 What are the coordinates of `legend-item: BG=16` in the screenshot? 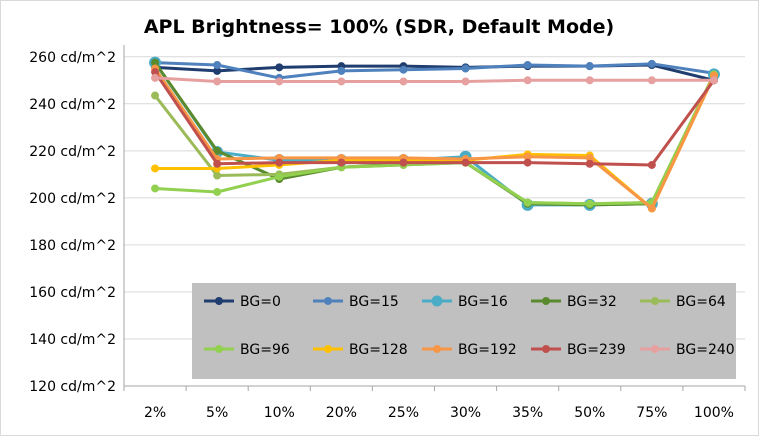 It's located at (465, 302).